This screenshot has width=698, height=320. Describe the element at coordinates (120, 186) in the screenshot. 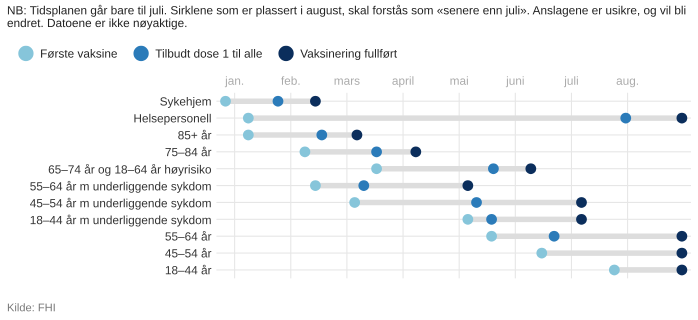

I see `y-tick-label: 55–64 år m underliggende sykdom` at that location.